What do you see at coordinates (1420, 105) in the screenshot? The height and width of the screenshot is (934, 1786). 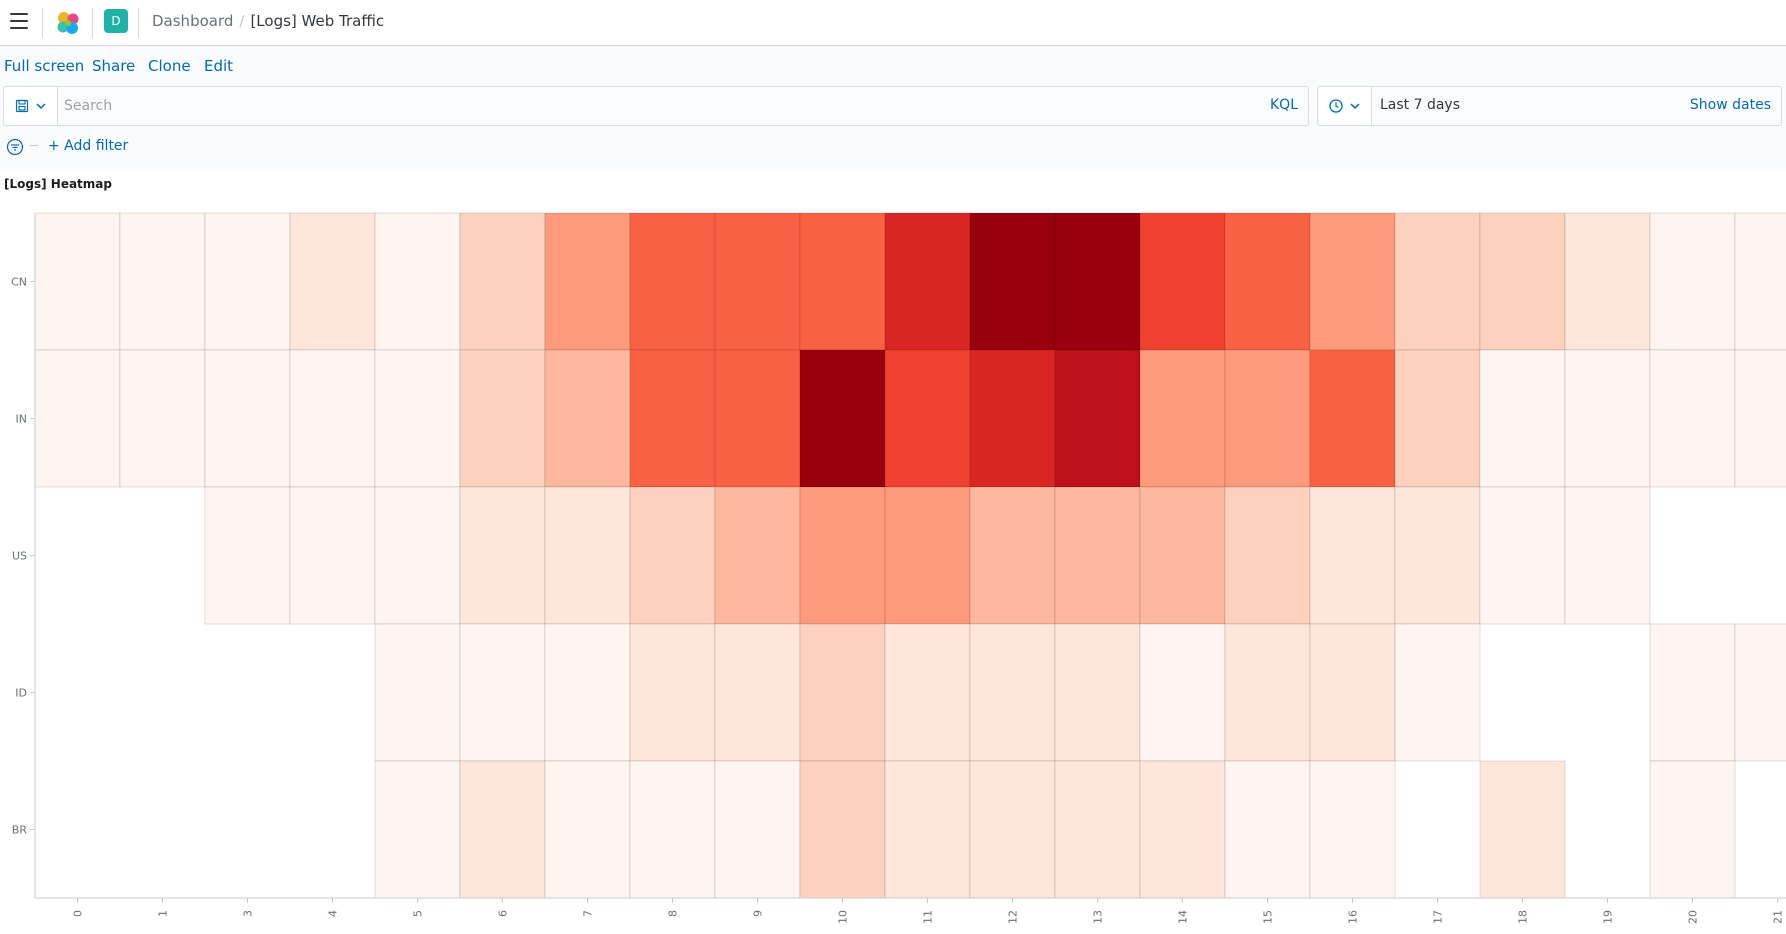 I see `time-range-label: Last 7 days` at bounding box center [1420, 105].